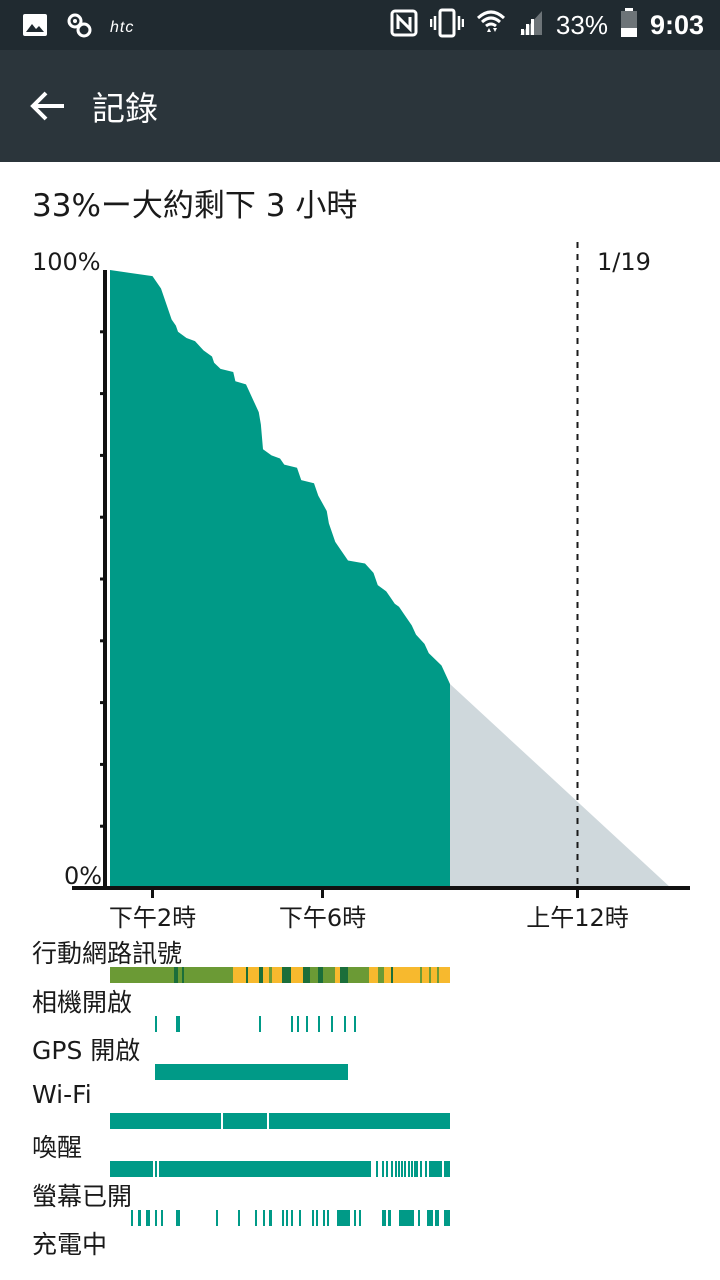 The width and height of the screenshot is (720, 1280). What do you see at coordinates (62, 1094) in the screenshot?
I see `stat-label: Wi-Fi` at bounding box center [62, 1094].